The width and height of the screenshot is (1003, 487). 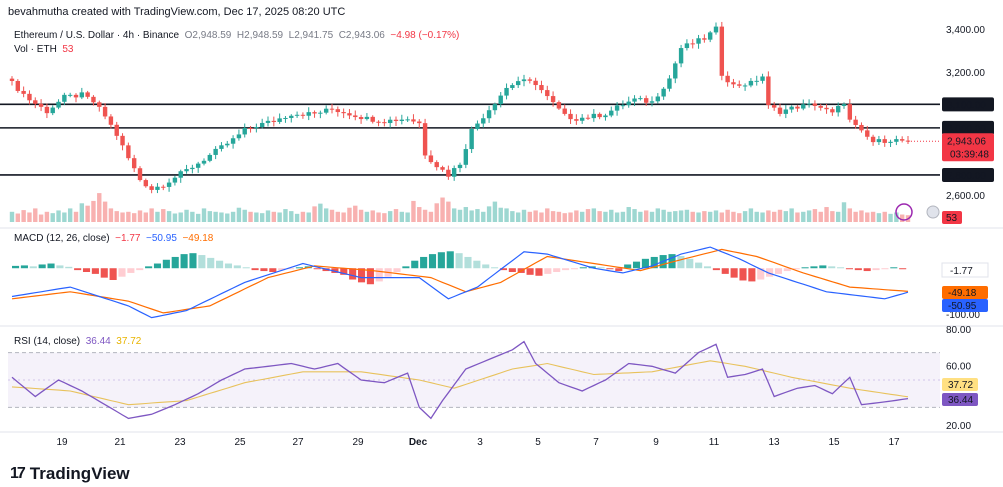 I want to click on time-axis-tick: 19, so click(x=62, y=442).